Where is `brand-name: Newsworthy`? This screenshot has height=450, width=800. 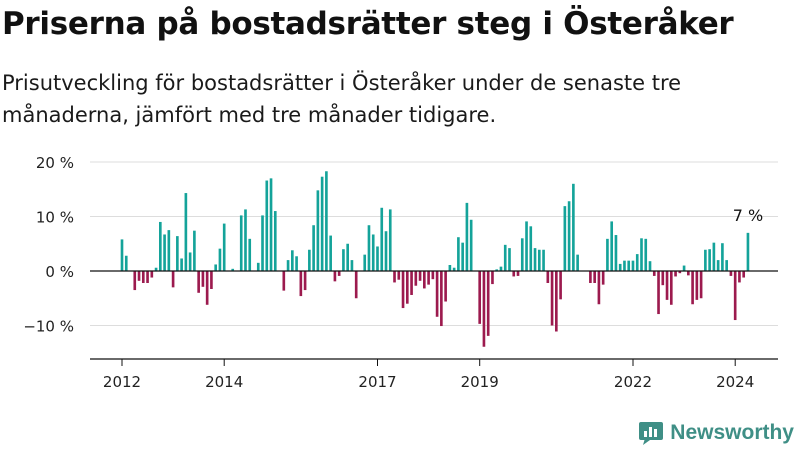 brand-name: Newsworthy is located at coordinates (732, 432).